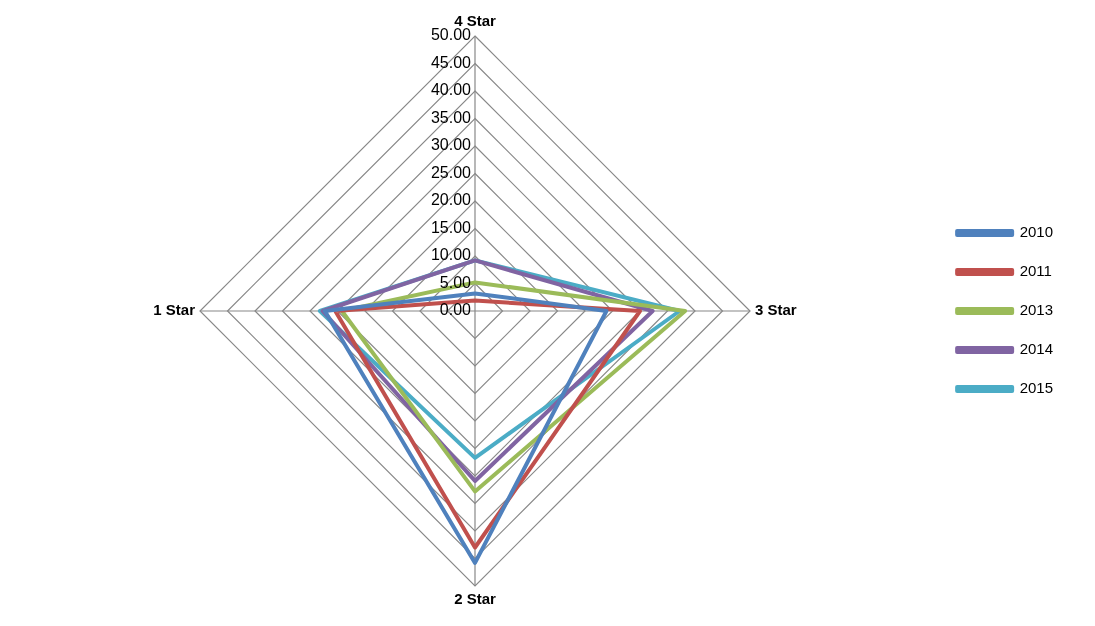  What do you see at coordinates (1036, 310) in the screenshot?
I see `legend-label: 2013` at bounding box center [1036, 310].